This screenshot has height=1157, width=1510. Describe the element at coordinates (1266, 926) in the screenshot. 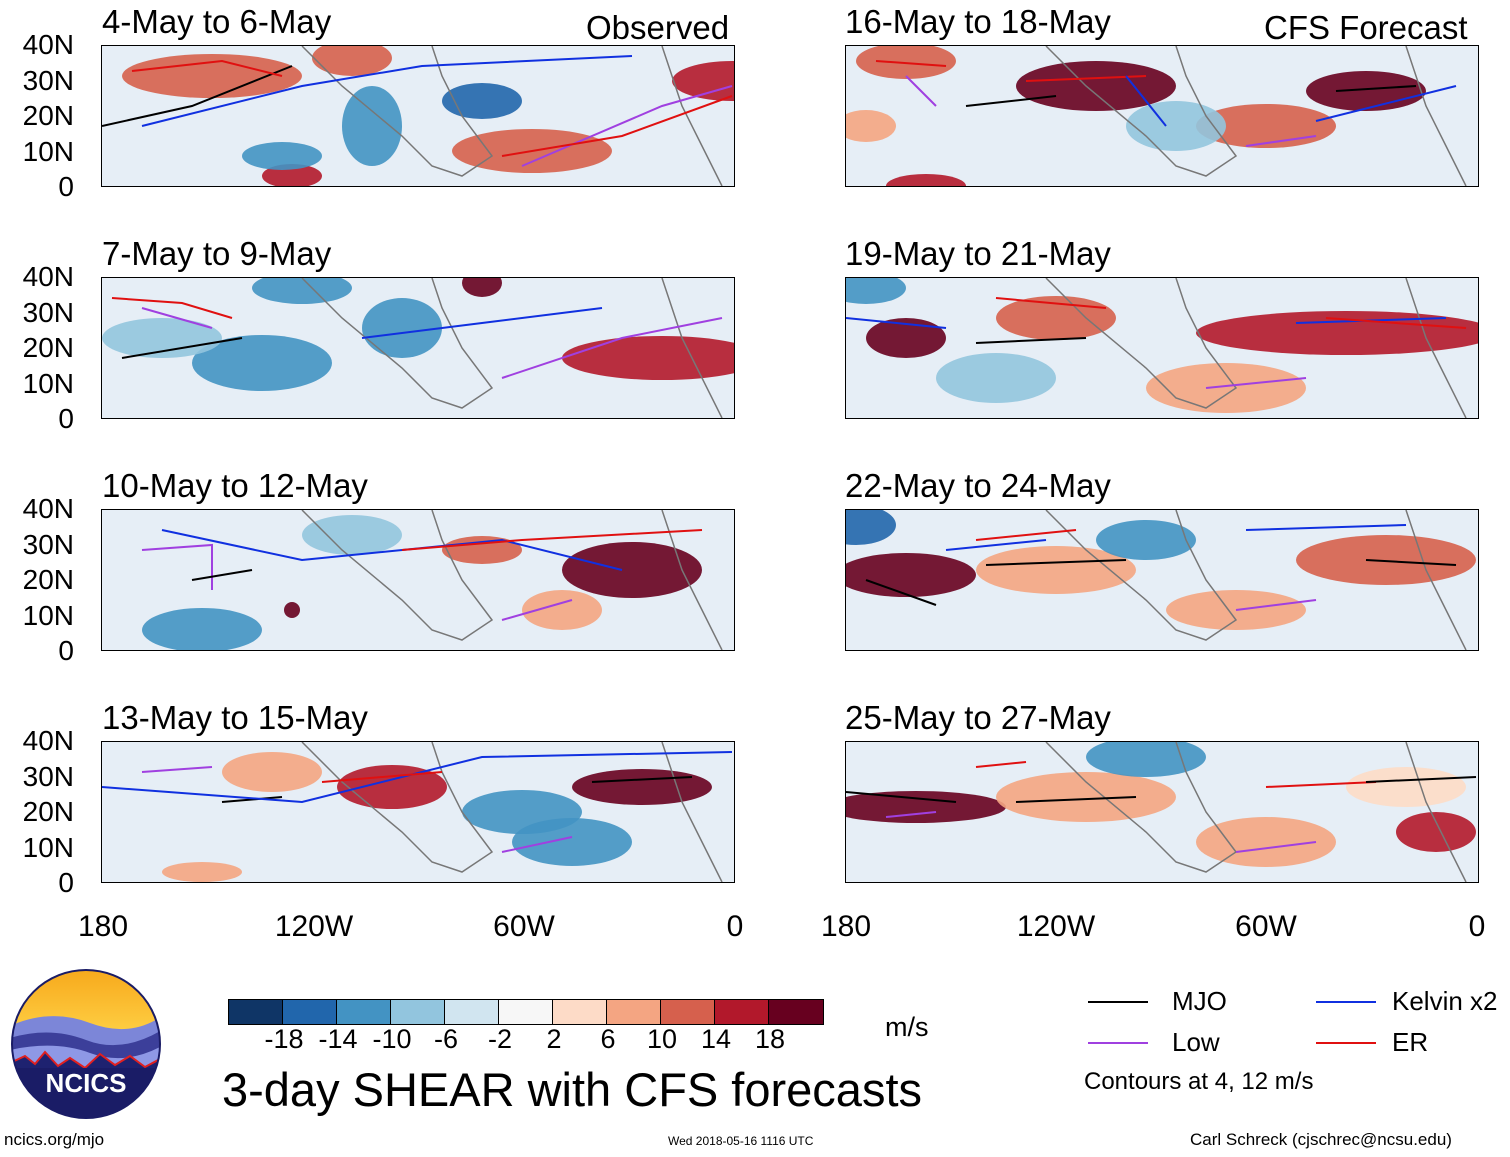

I see `x-tick-right-60w: 60W` at that location.